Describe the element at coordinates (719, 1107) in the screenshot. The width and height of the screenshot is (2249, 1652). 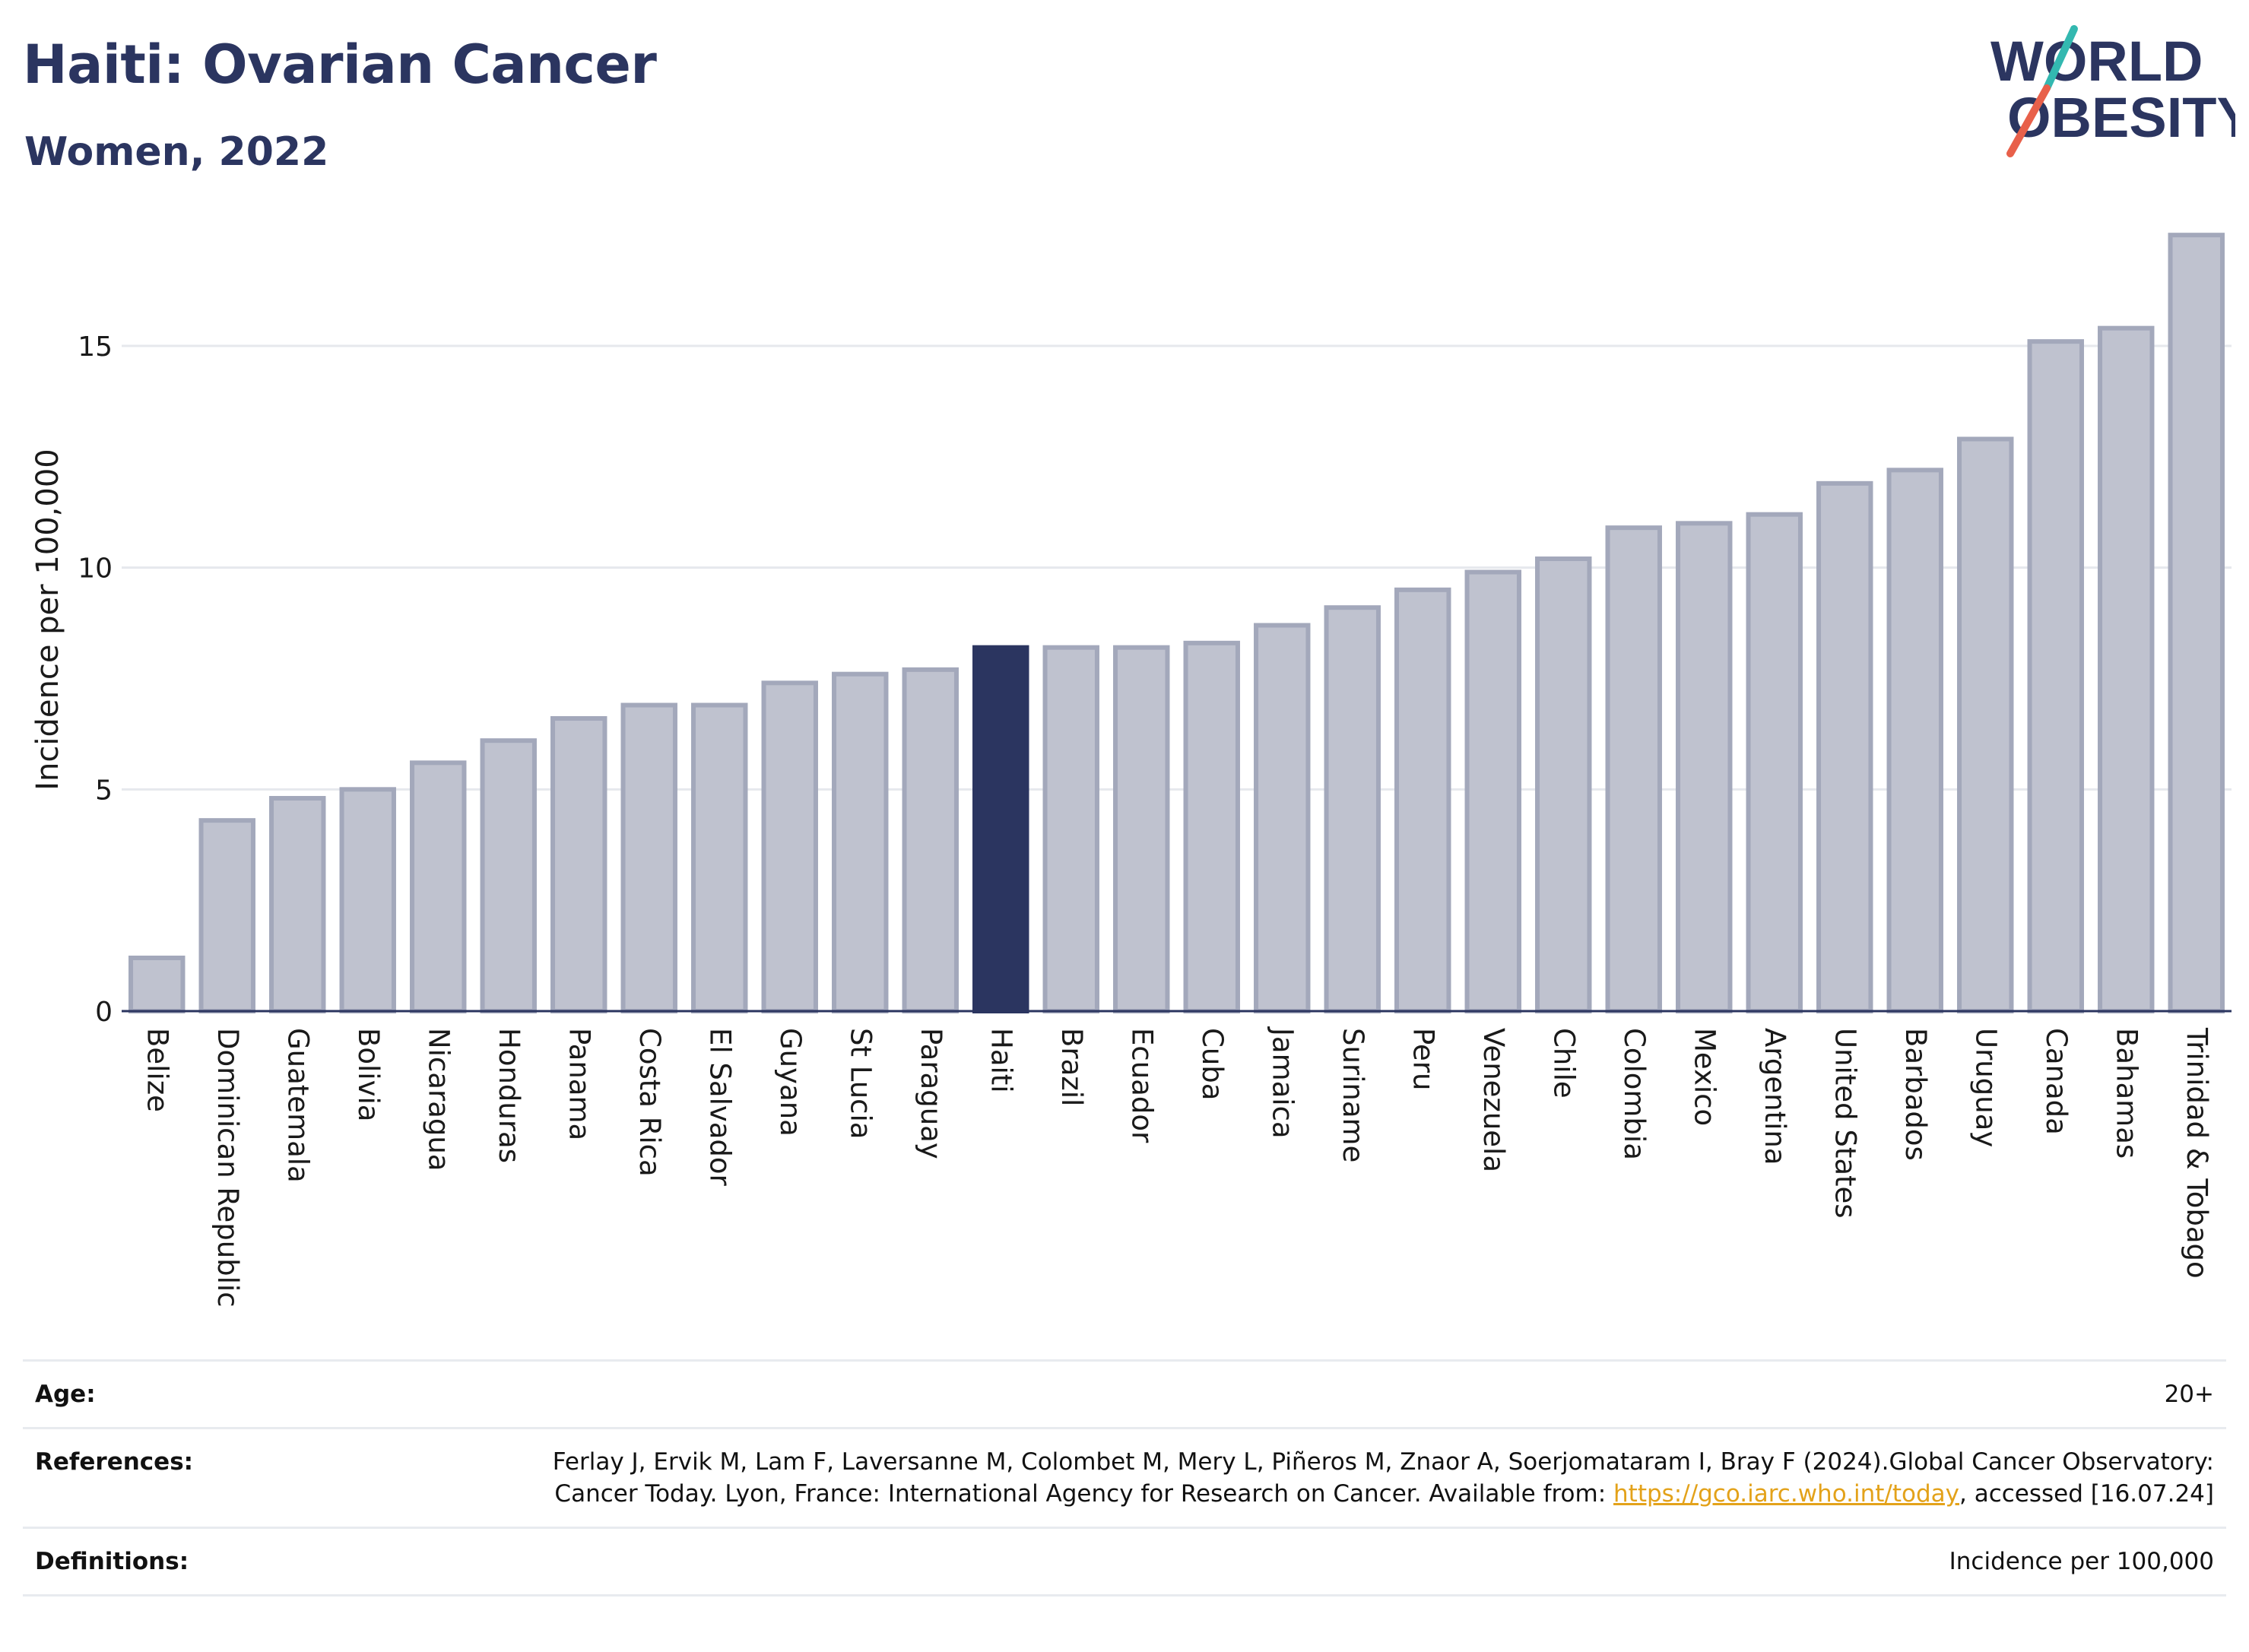
I see `x-tick-label: El Salvador` at that location.